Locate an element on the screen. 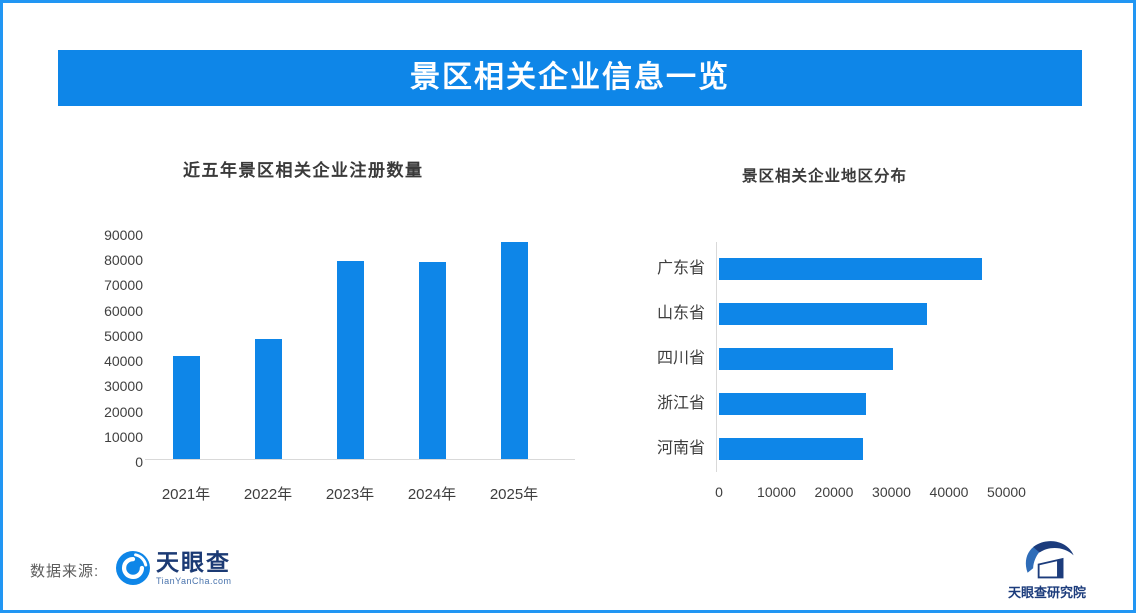 This screenshot has width=1136, height=613. right-chart-category-labels: 广东省山东省四川省浙江省河南省 is located at coordinates (669, 357).